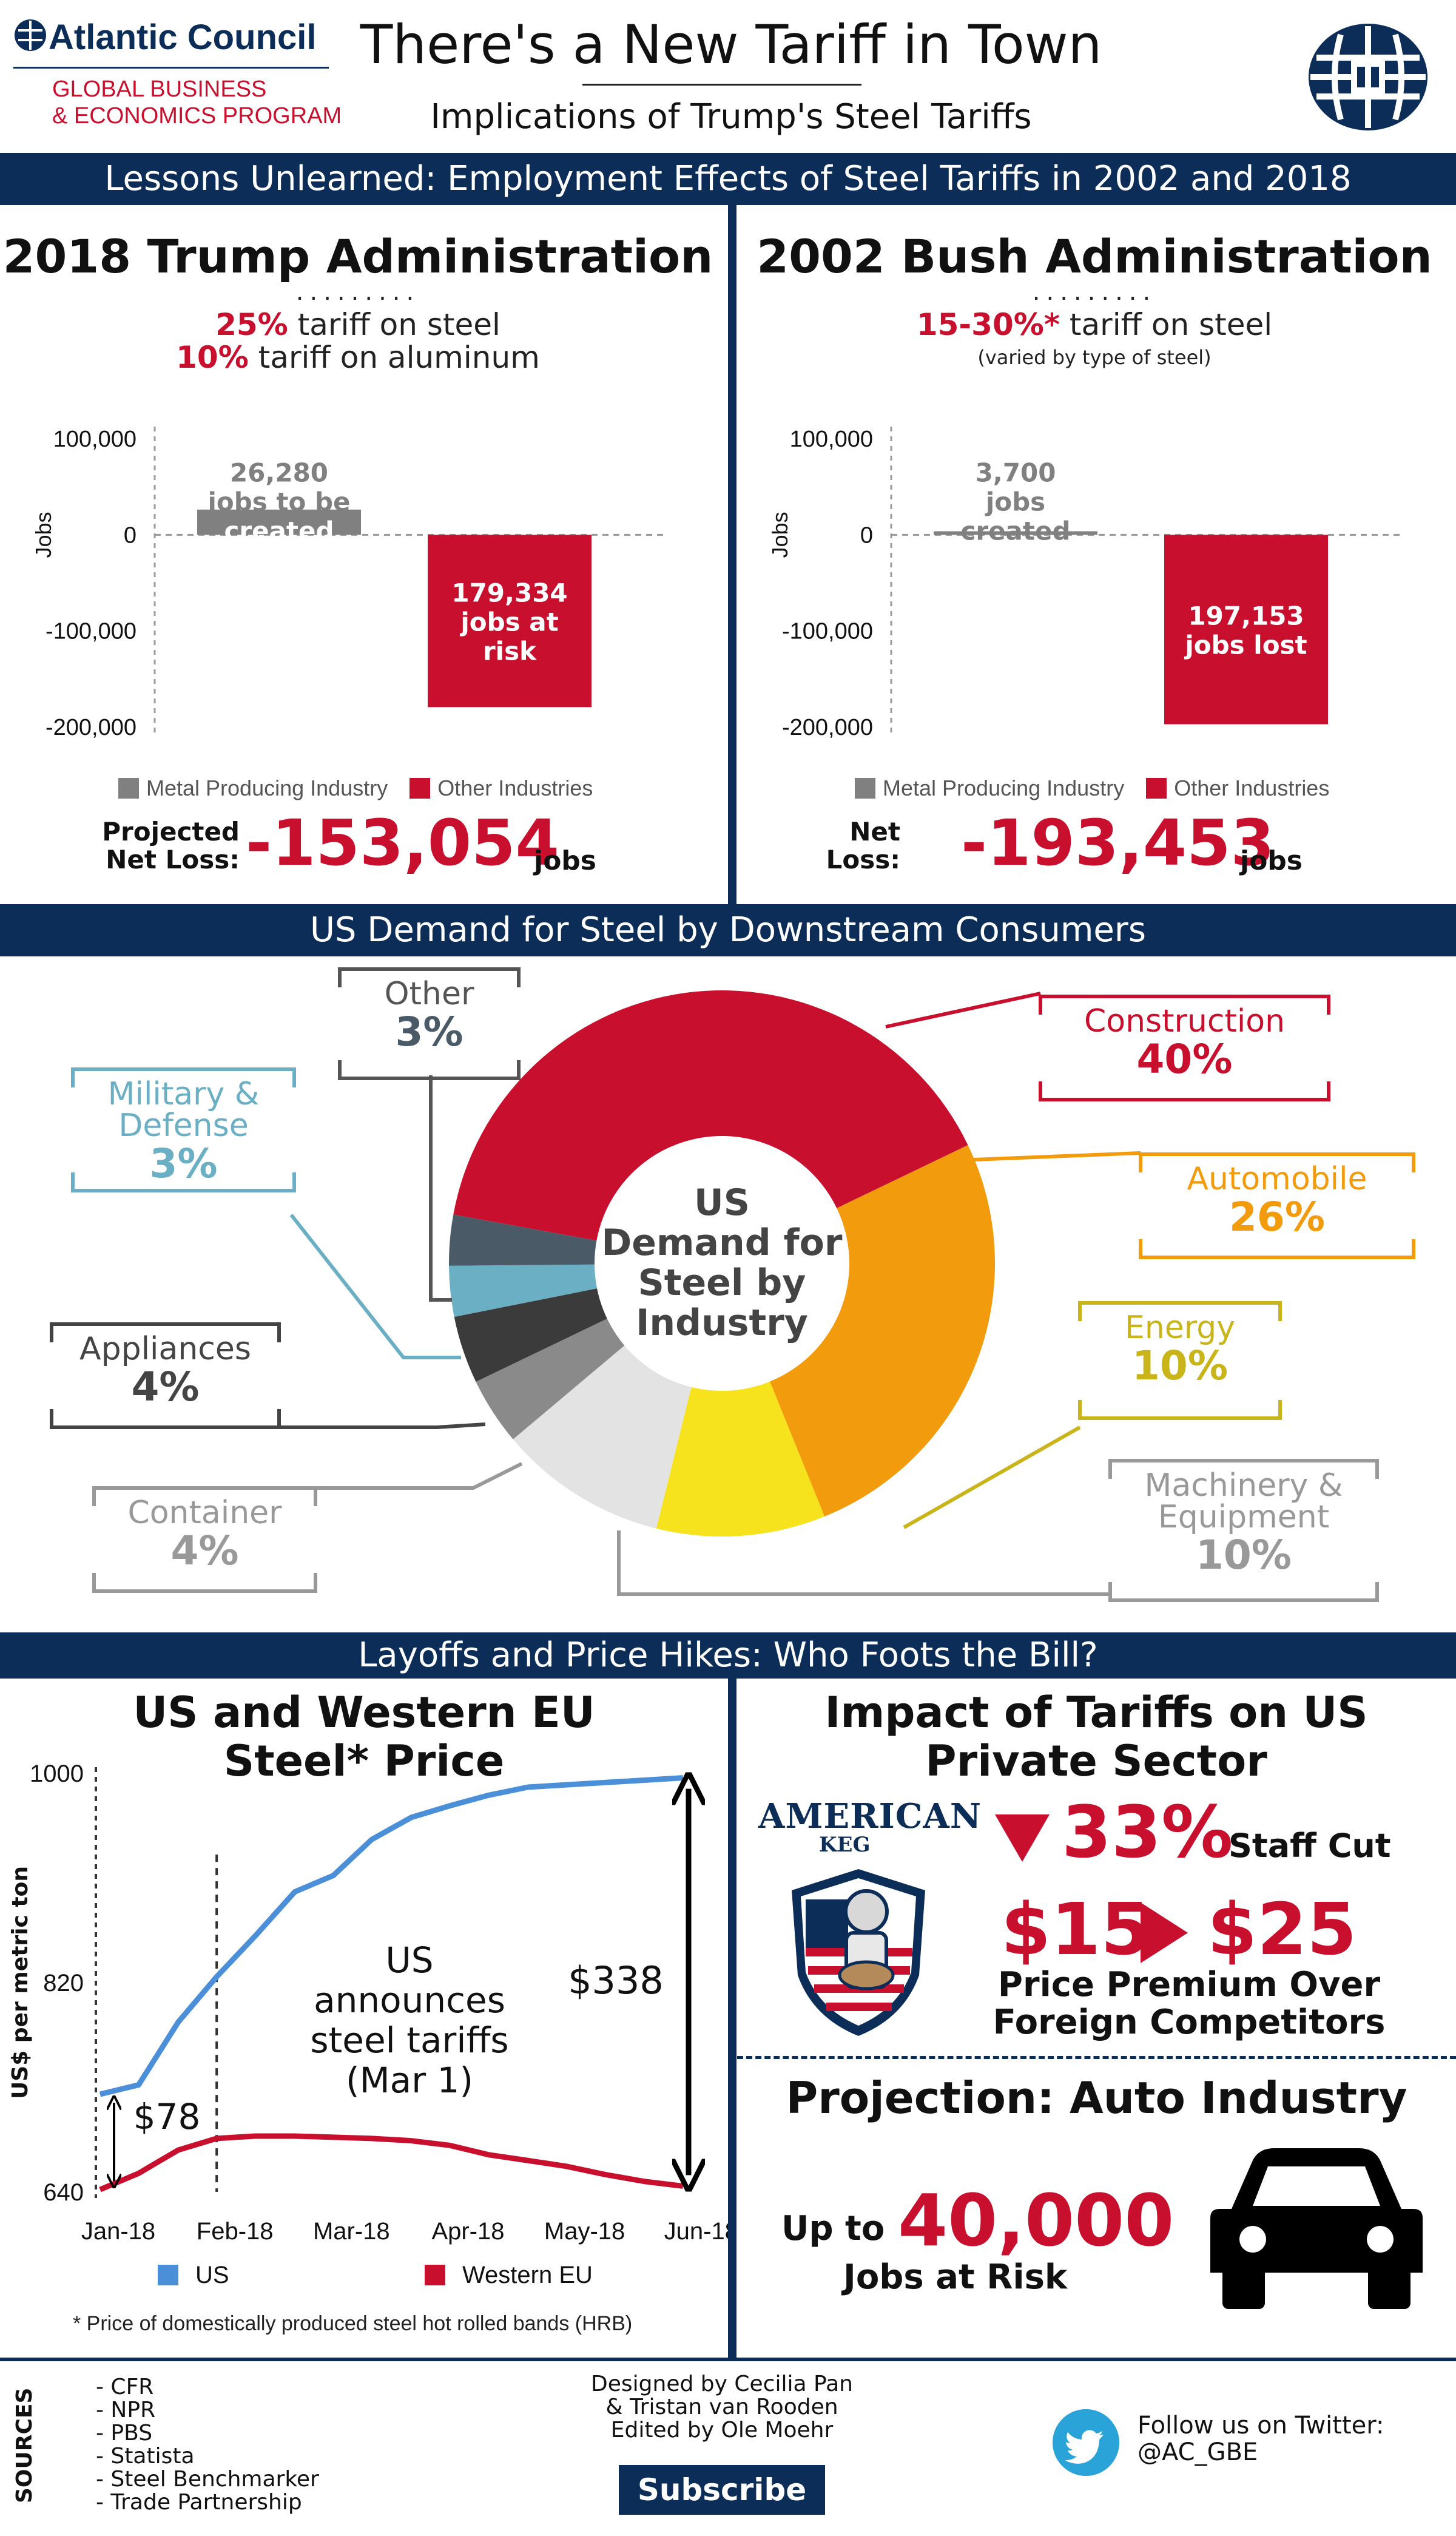  Describe the element at coordinates (863, 859) in the screenshot. I see `net-loss-label-2: Loss:` at that location.